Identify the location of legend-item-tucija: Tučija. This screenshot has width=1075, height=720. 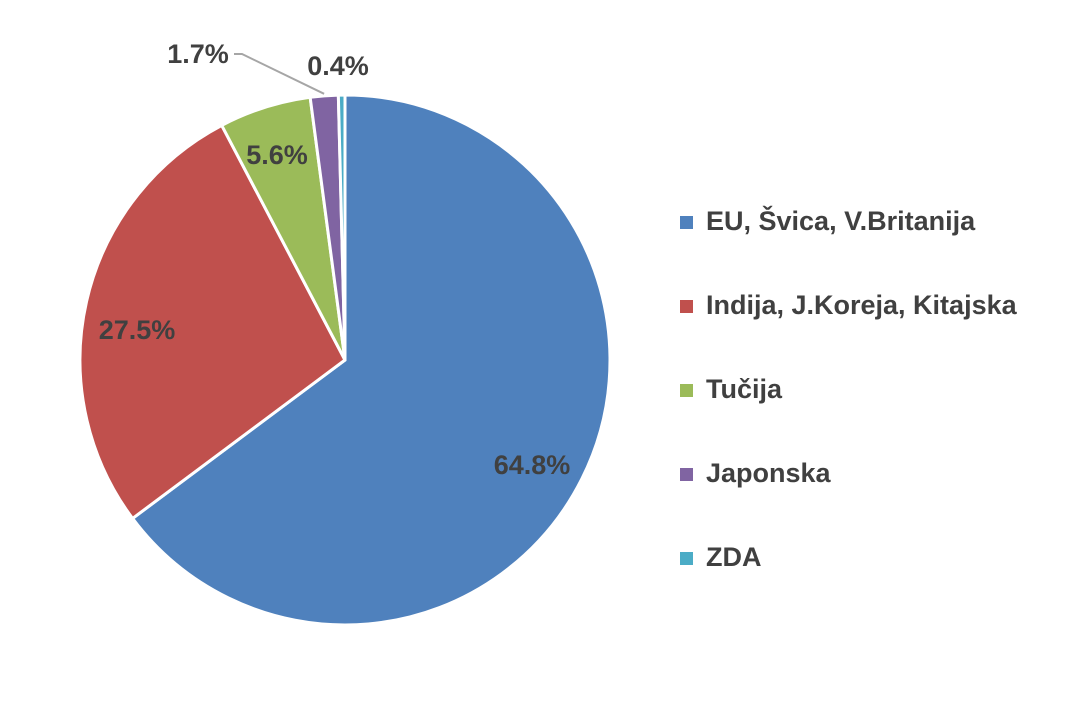
(731, 389).